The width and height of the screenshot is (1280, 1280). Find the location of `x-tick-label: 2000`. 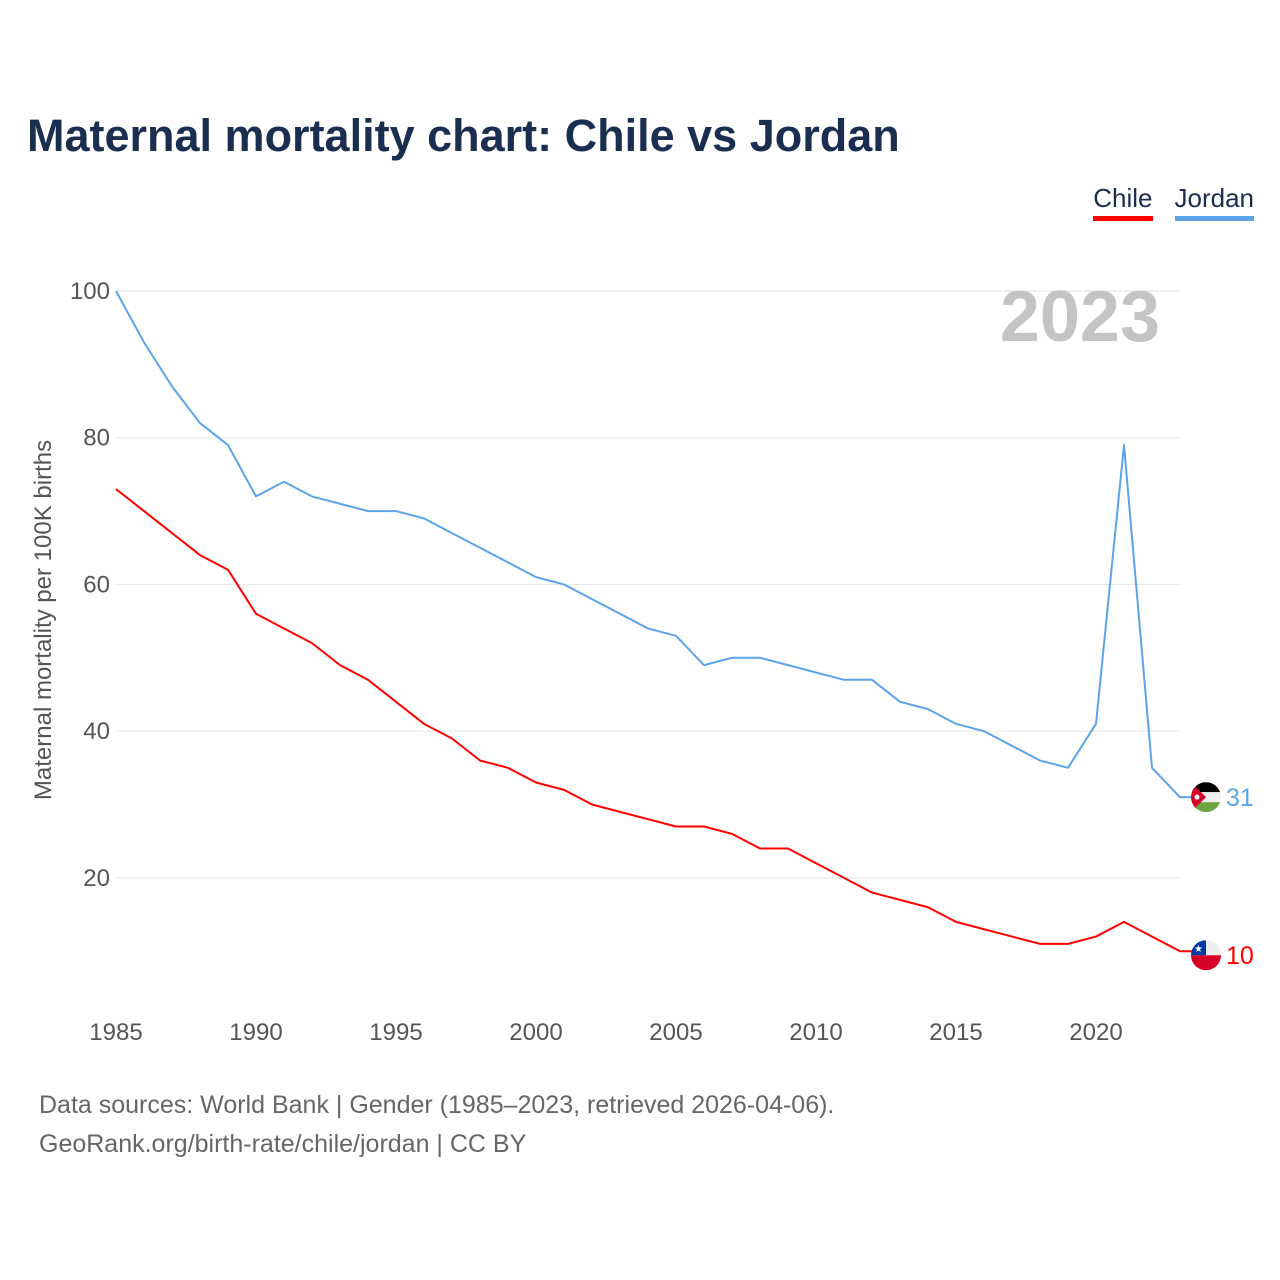

x-tick-label: 2000 is located at coordinates (535, 1032).